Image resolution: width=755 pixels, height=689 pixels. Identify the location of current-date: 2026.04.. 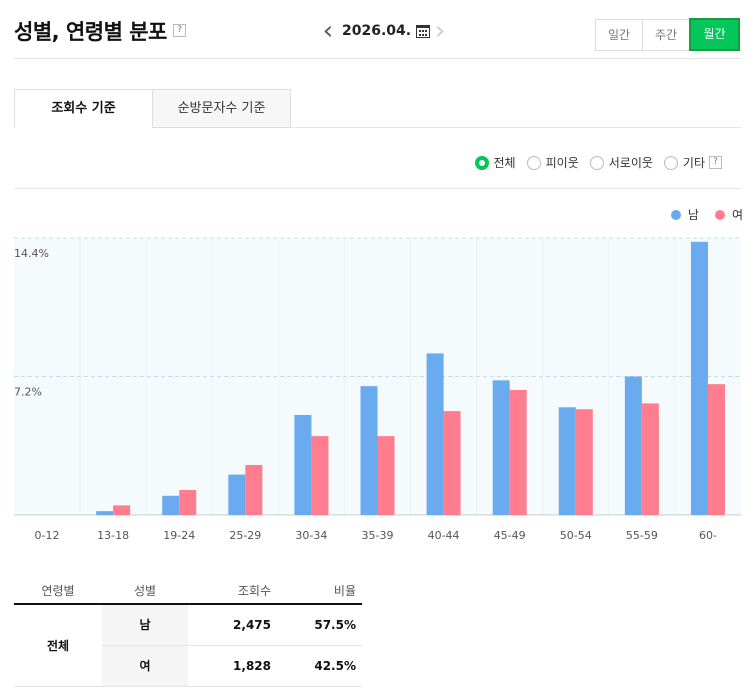
(377, 31).